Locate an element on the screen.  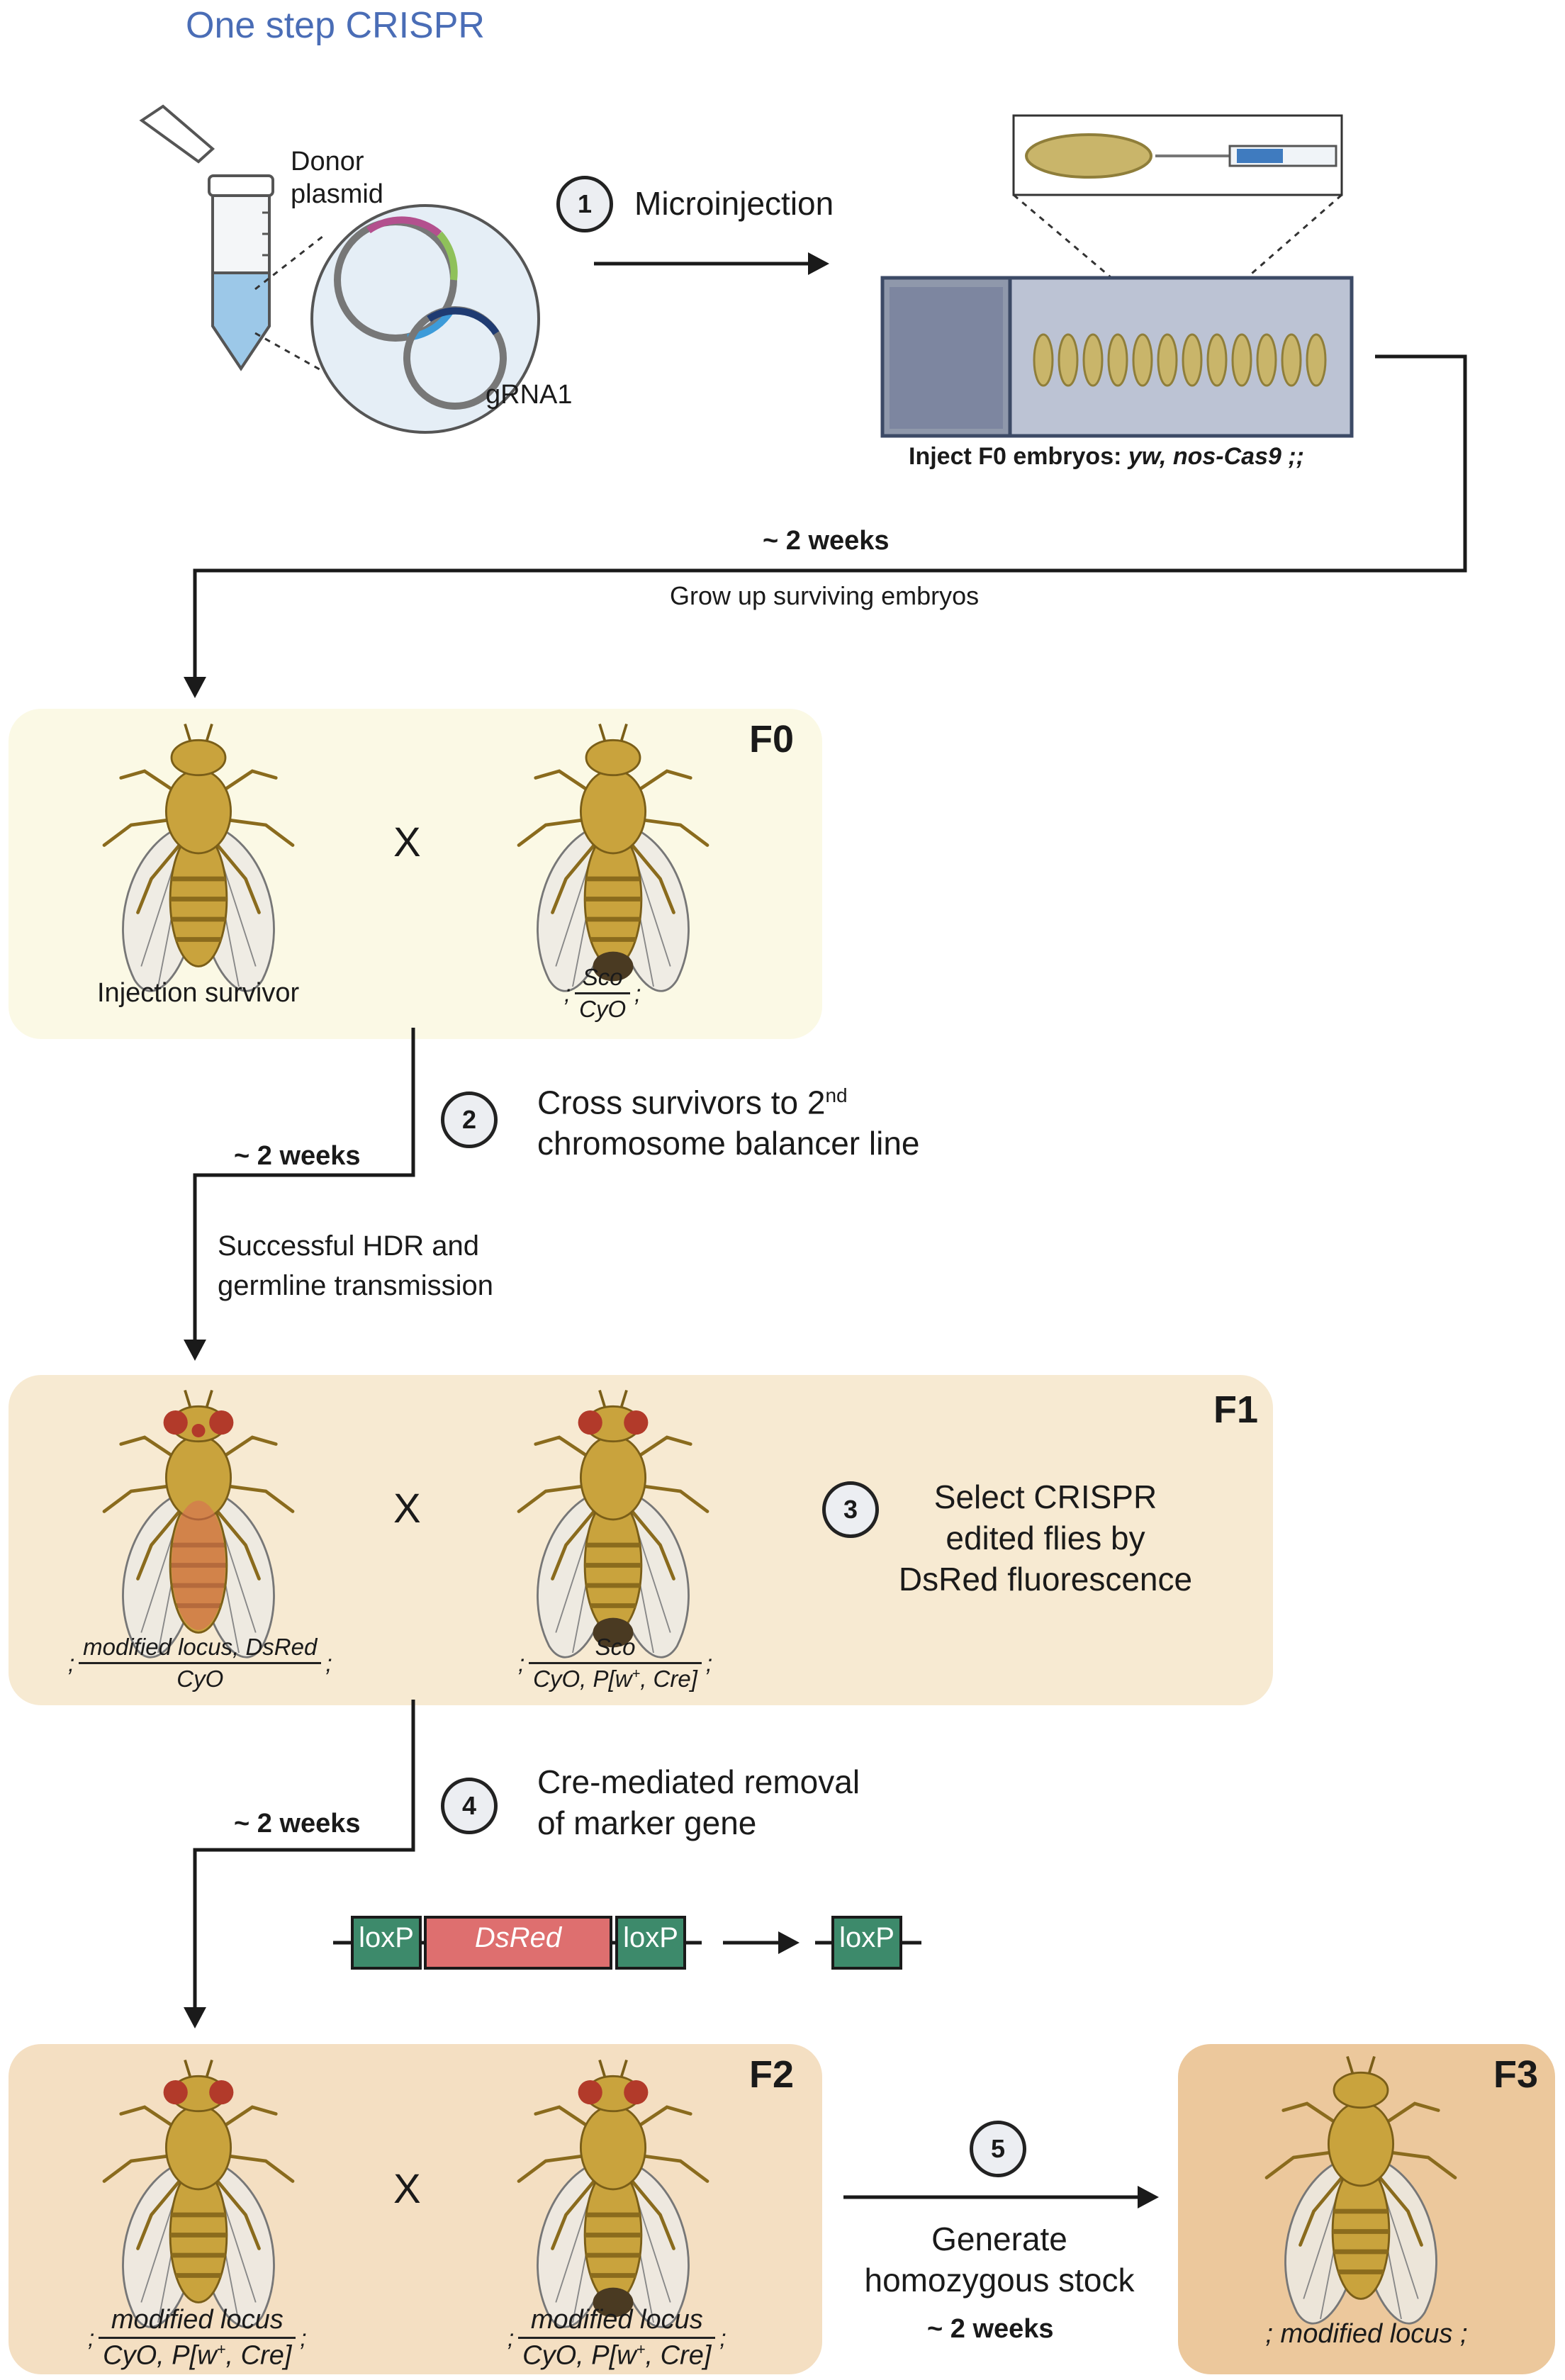
embryo-row is located at coordinates (1180, 360).